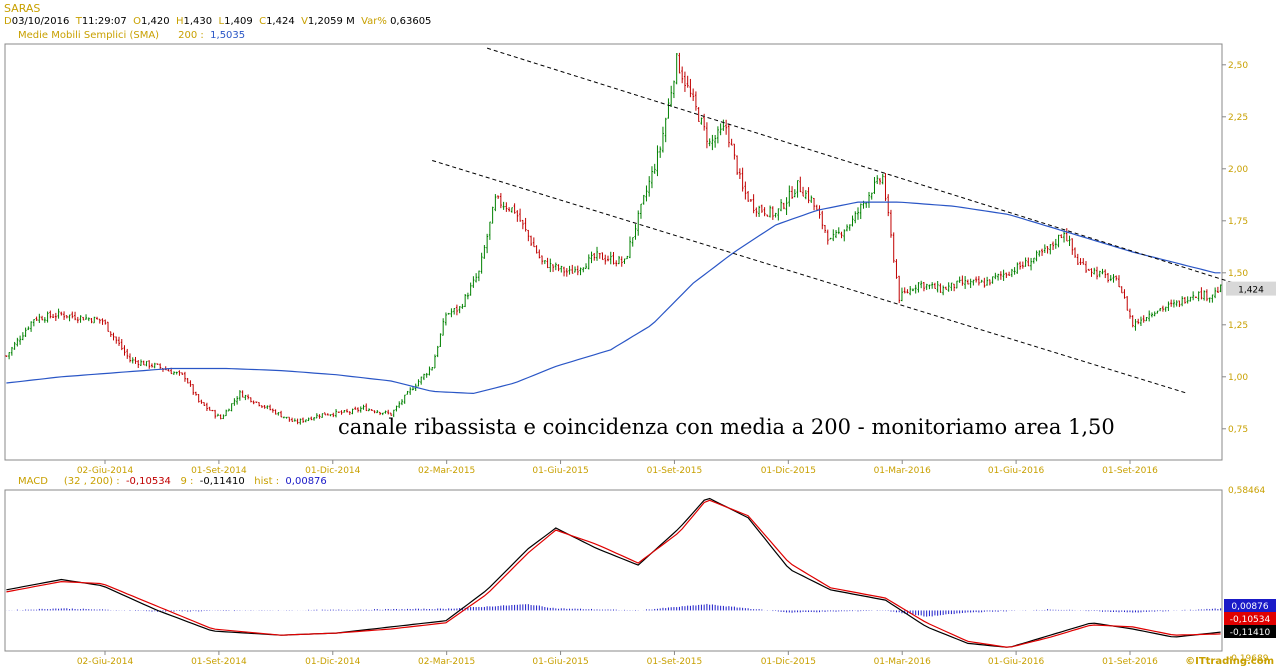  Describe the element at coordinates (219, 662) in the screenshot. I see `macd-xtick-label: 01-Set-2014` at that location.